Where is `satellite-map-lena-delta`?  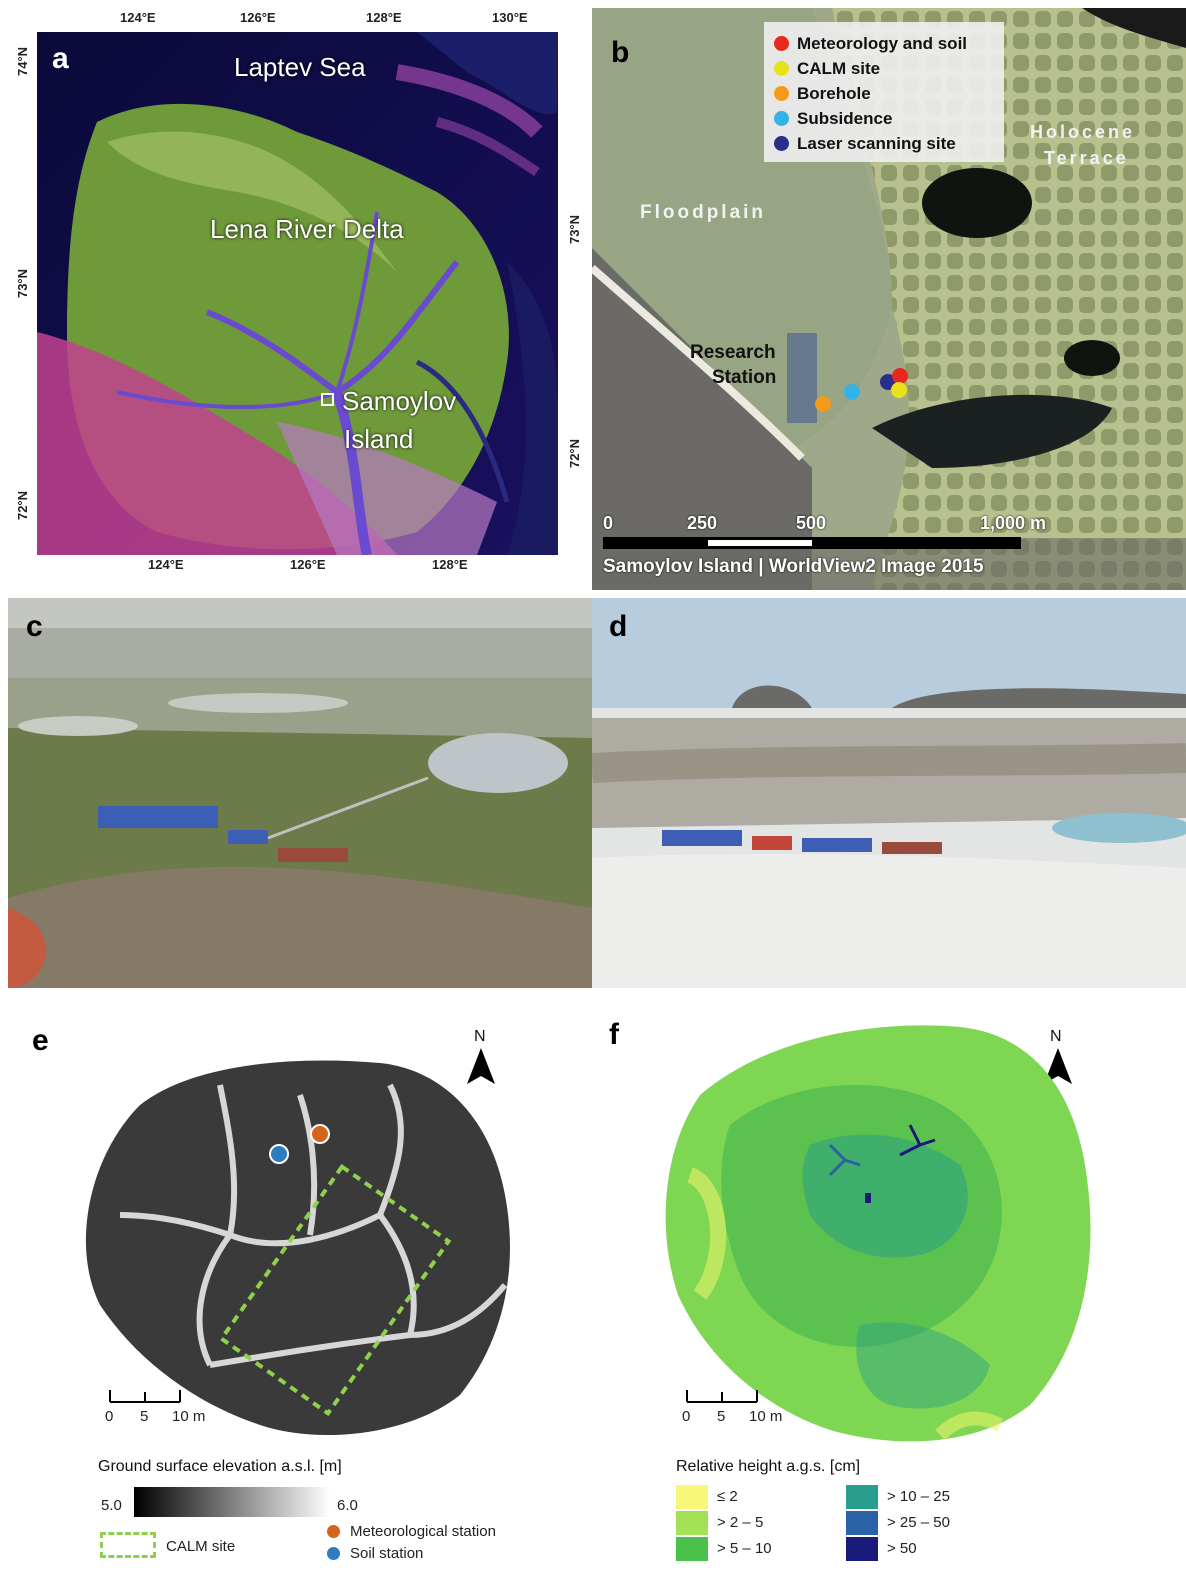 satellite-map-lena-delta is located at coordinates (297, 293).